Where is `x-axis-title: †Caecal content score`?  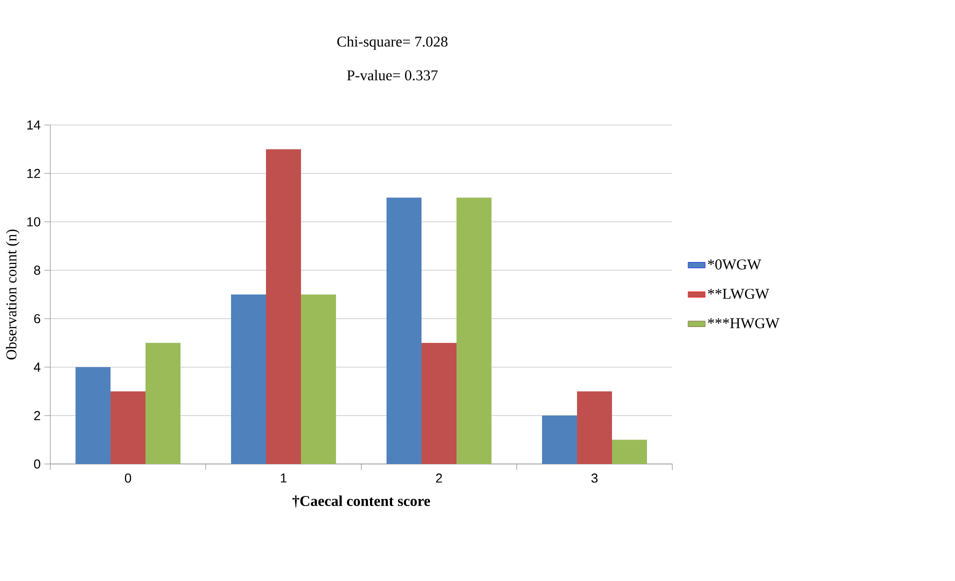 x-axis-title: †Caecal content score is located at coordinates (361, 502).